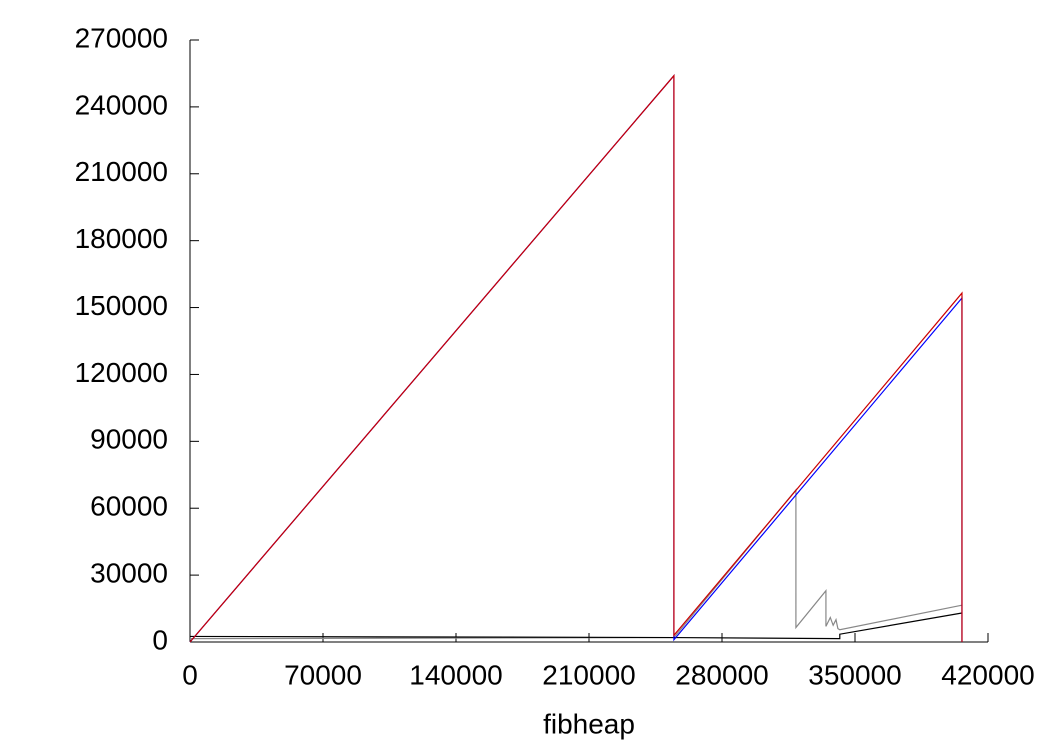 This screenshot has height=755, width=1050. I want to click on y-tick-label: 270000, so click(121, 37).